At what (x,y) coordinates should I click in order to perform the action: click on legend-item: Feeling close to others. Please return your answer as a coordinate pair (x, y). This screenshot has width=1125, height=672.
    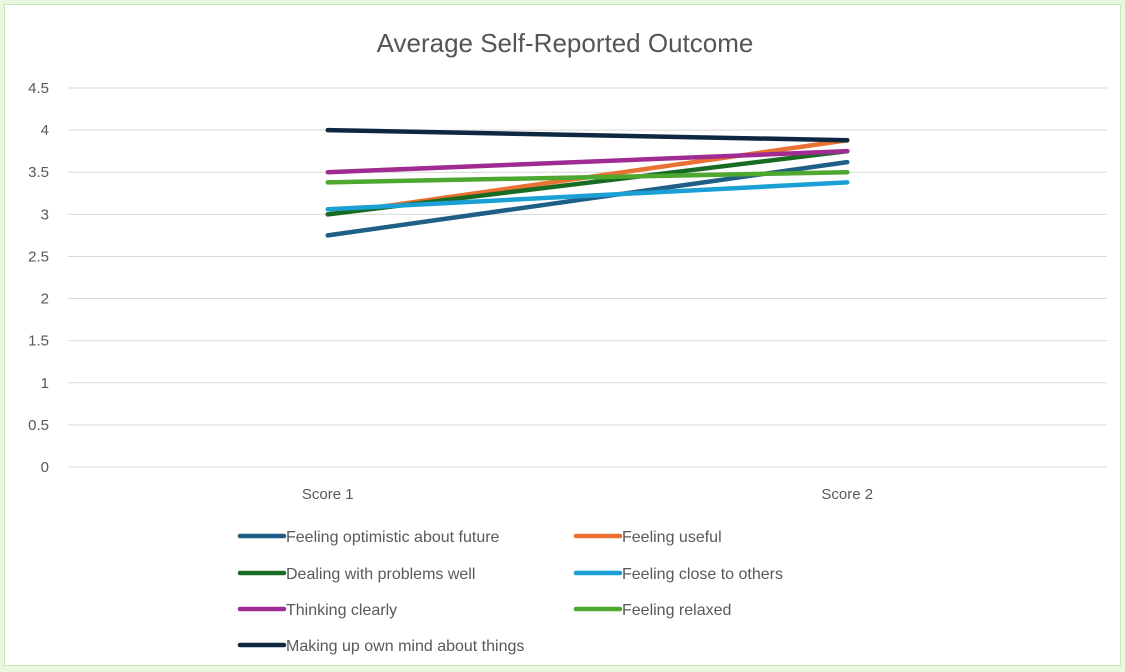
    Looking at the image, I should click on (678, 574).